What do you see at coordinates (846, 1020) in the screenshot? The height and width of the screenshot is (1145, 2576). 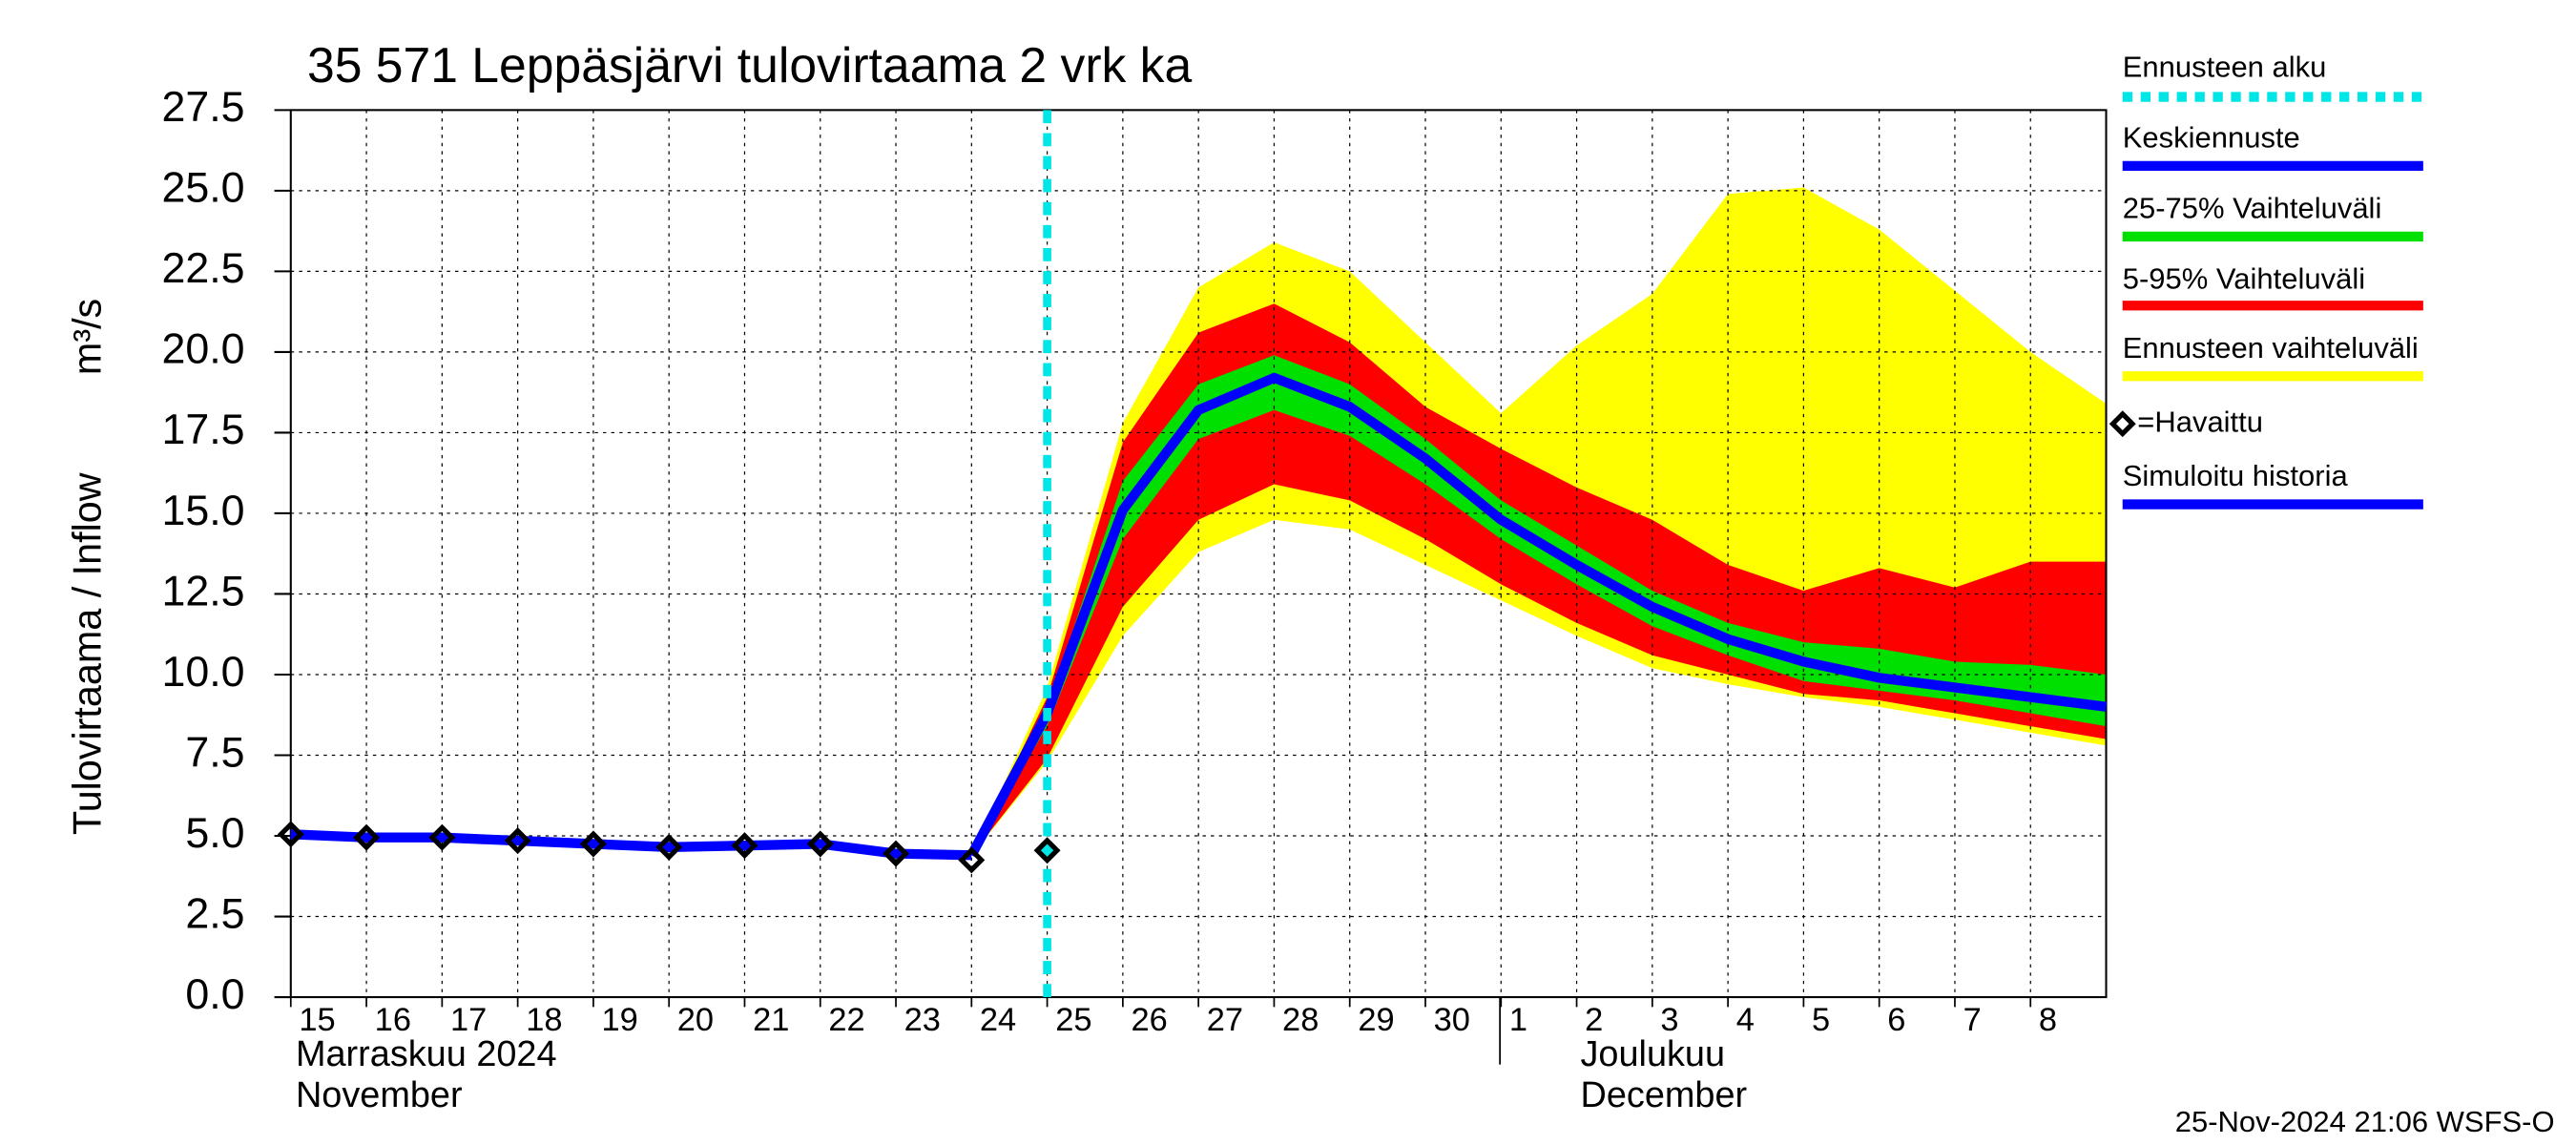 I see `x-tick-label: 22` at bounding box center [846, 1020].